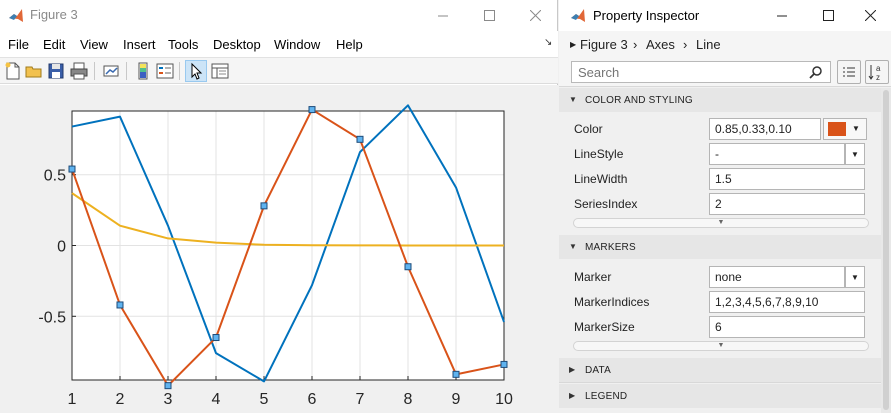 The height and width of the screenshot is (413, 891). I want to click on breadcrumb-line: Line, so click(708, 44).